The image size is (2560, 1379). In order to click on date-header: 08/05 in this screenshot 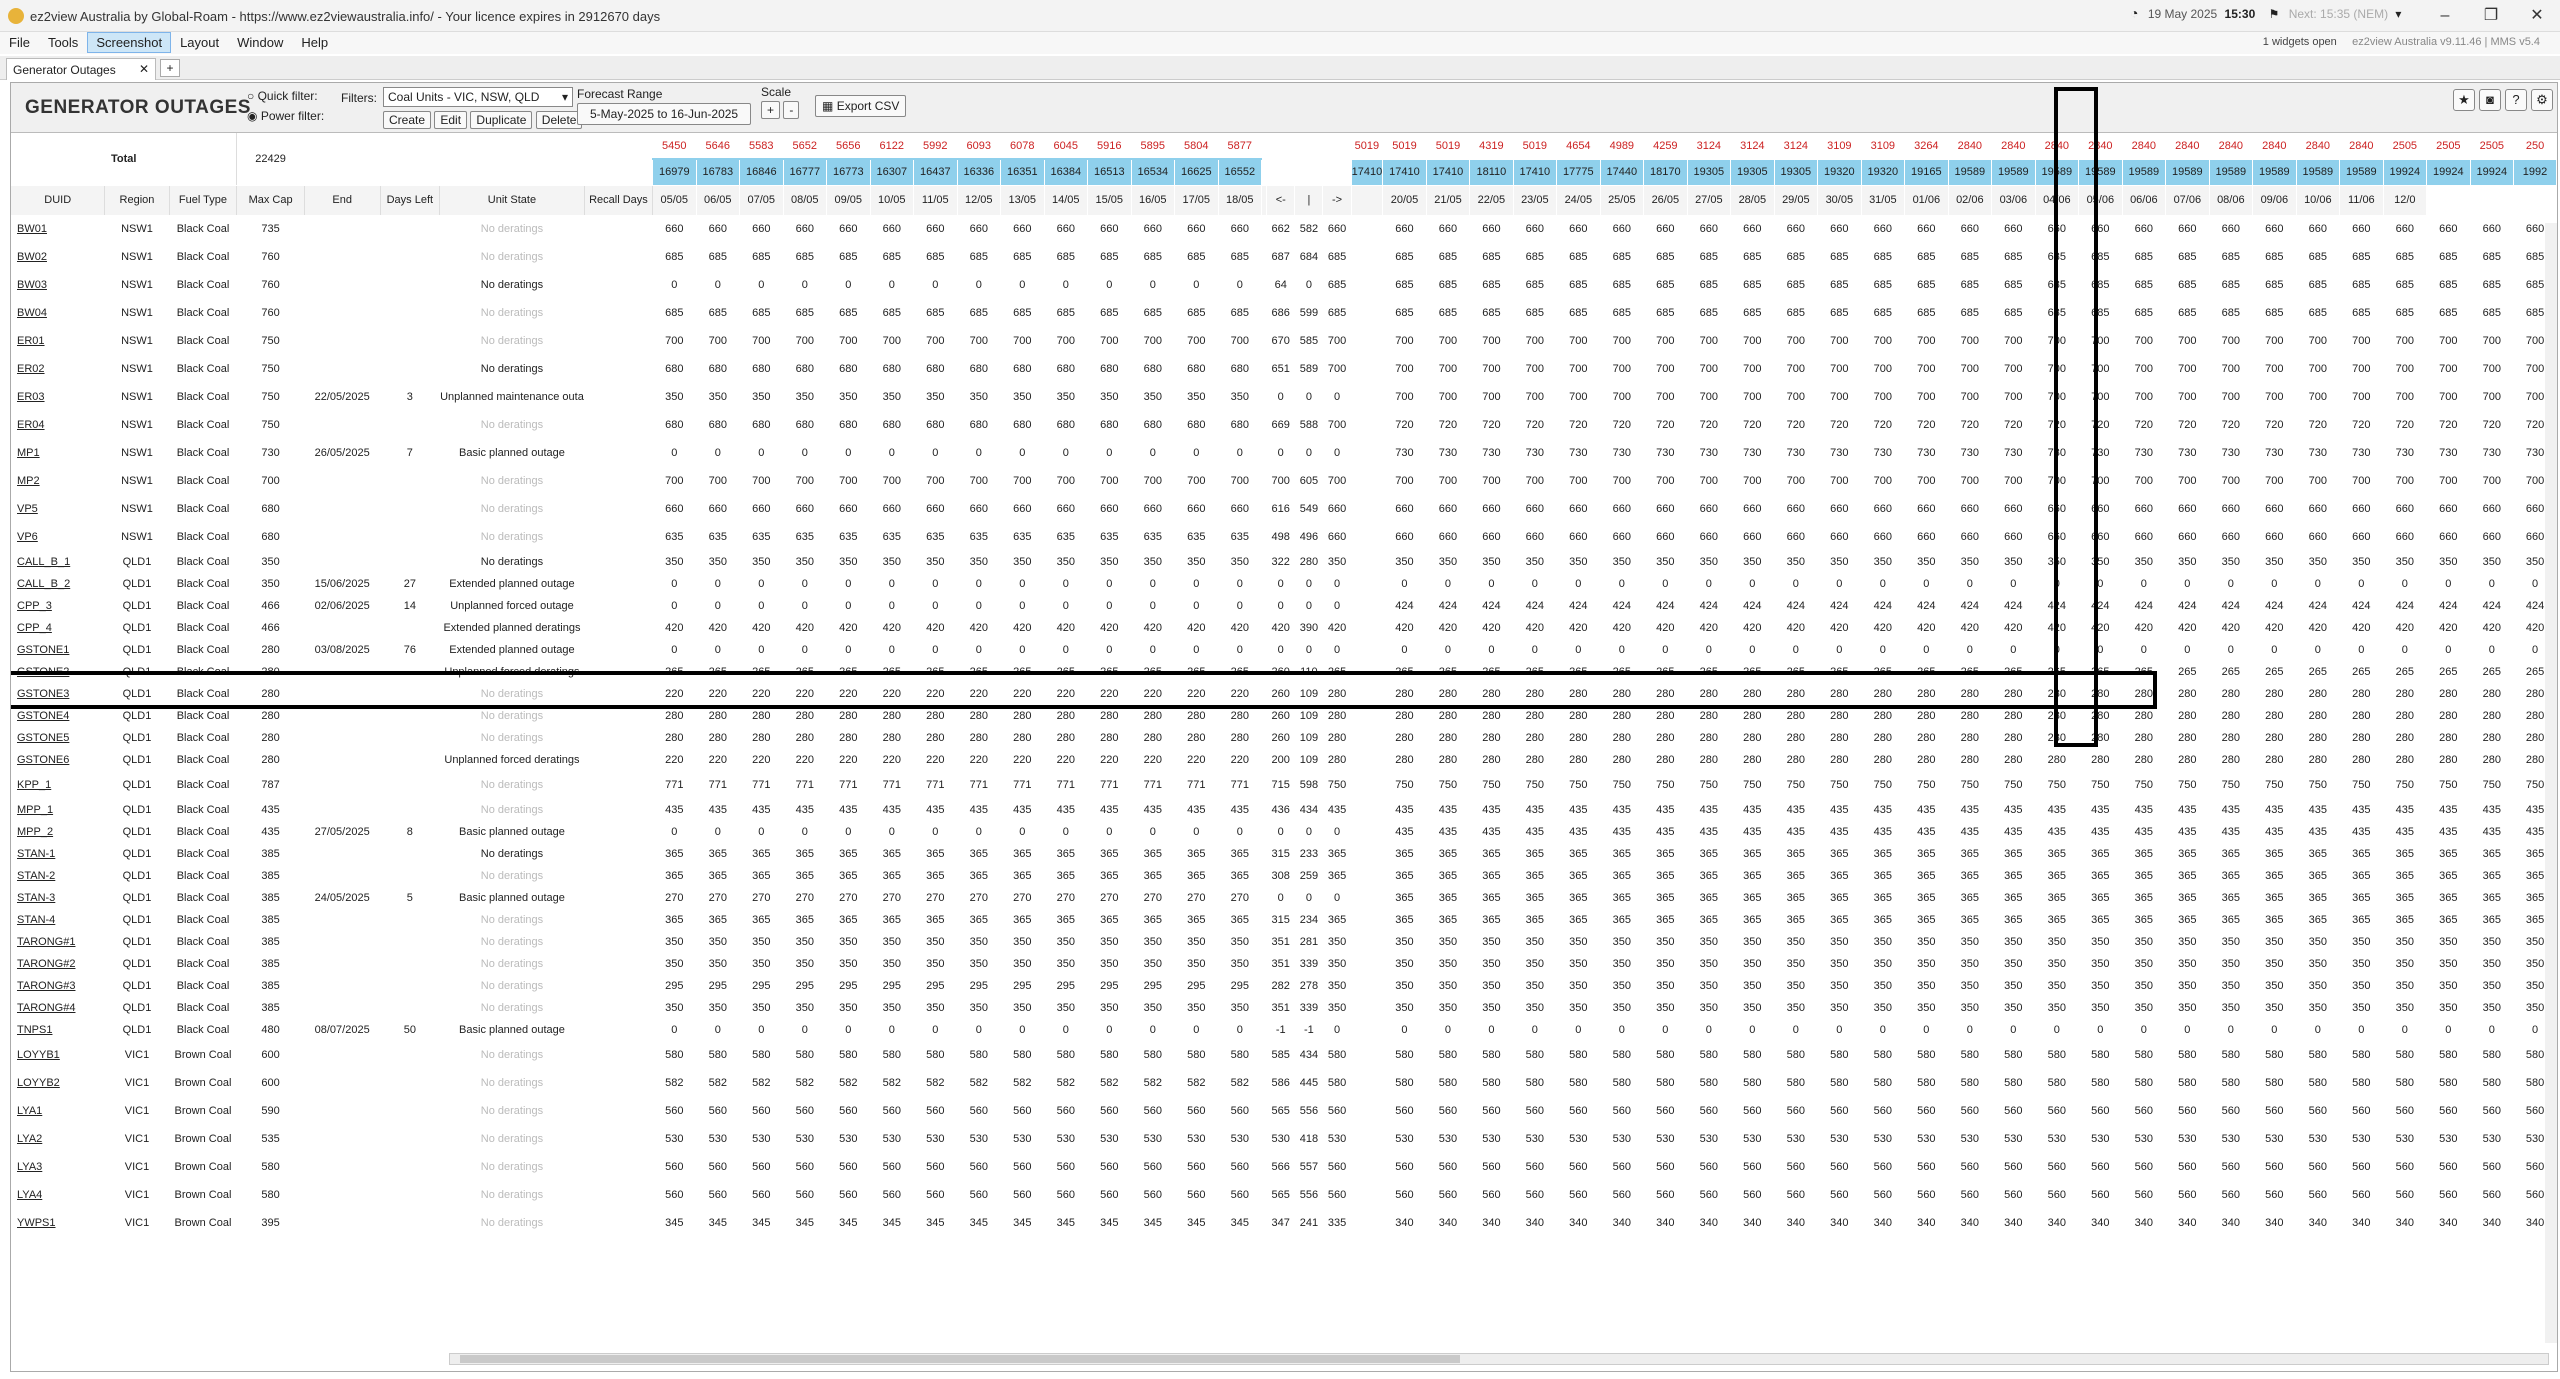, I will do `click(805, 200)`.